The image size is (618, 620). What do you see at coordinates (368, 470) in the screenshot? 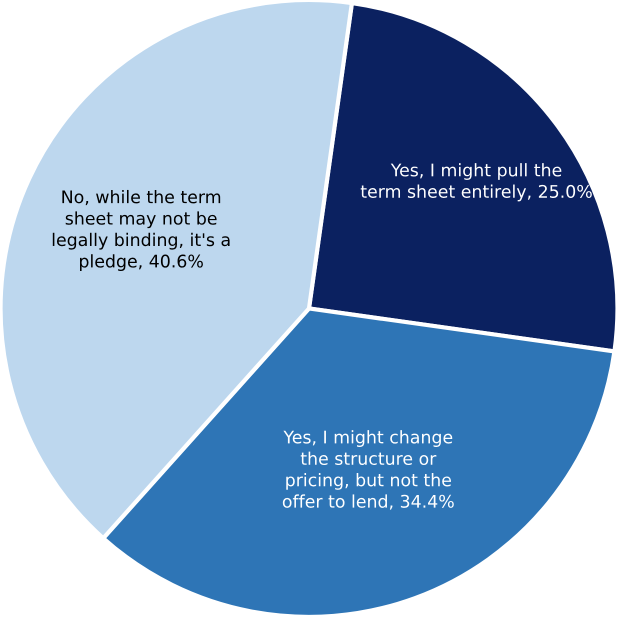
I see `slice-label: Yes, I might change the structure or pricing, but not the offer to lend, 34.4%` at bounding box center [368, 470].